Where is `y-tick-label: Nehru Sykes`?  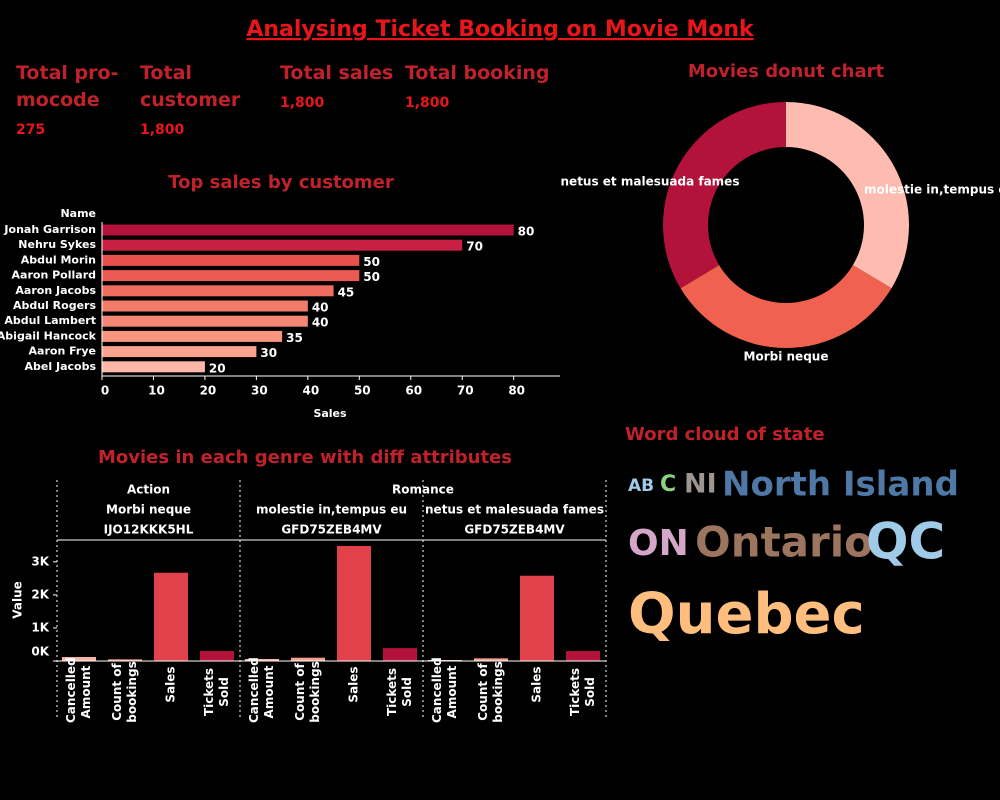 y-tick-label: Nehru Sykes is located at coordinates (57, 244).